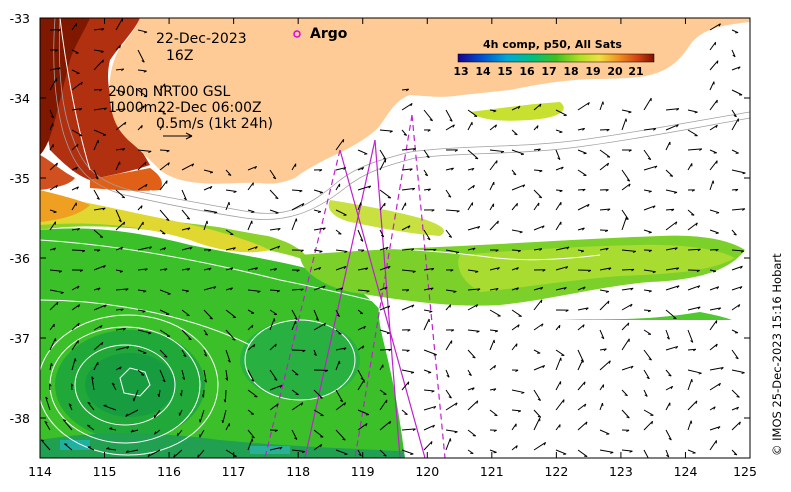 Image resolution: width=791 pixels, height=492 pixels. I want to click on legend-title: 4h comp, p50, All Sats, so click(552, 44).